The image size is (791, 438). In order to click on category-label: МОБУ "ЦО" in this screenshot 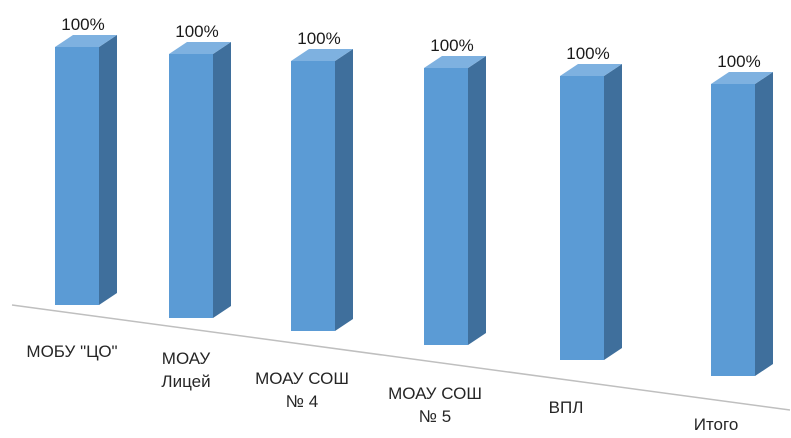, I will do `click(71, 351)`.